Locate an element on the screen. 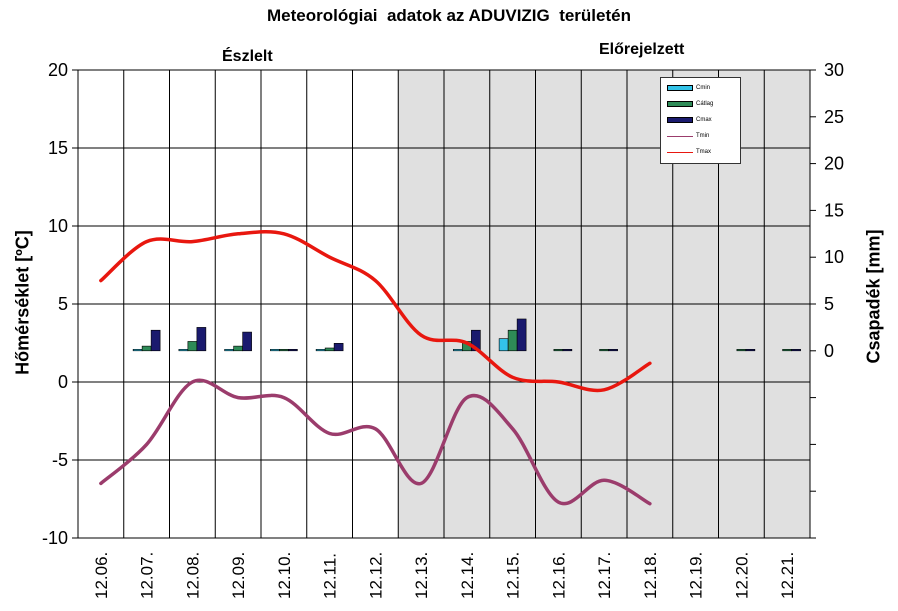 The image size is (898, 611). chart-legend: Cmin Cátlag Cmax Tmin Tmax is located at coordinates (700, 120).